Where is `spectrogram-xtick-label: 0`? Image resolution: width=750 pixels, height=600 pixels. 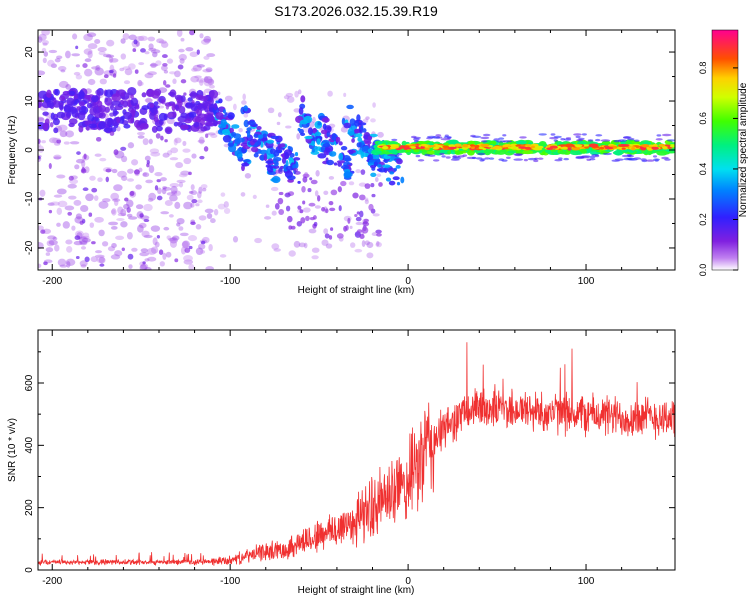
spectrogram-xtick-label: 0 is located at coordinates (408, 281).